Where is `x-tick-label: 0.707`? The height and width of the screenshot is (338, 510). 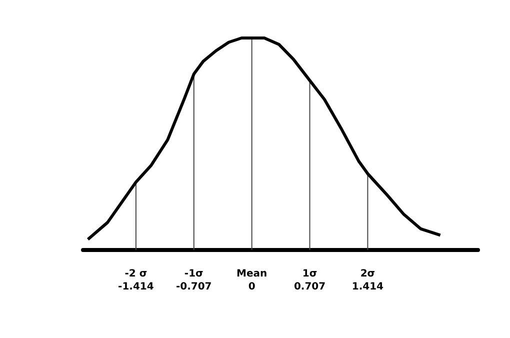 x-tick-label: 0.707 is located at coordinates (310, 287).